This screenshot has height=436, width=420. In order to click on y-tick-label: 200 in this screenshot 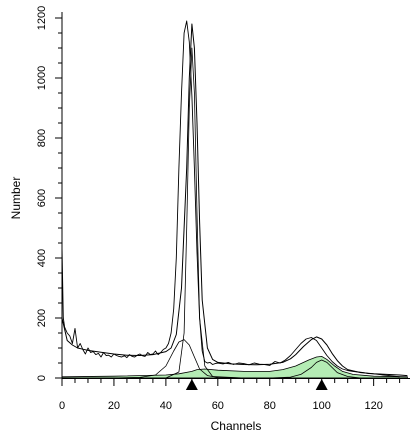, I will do `click(42, 318)`.